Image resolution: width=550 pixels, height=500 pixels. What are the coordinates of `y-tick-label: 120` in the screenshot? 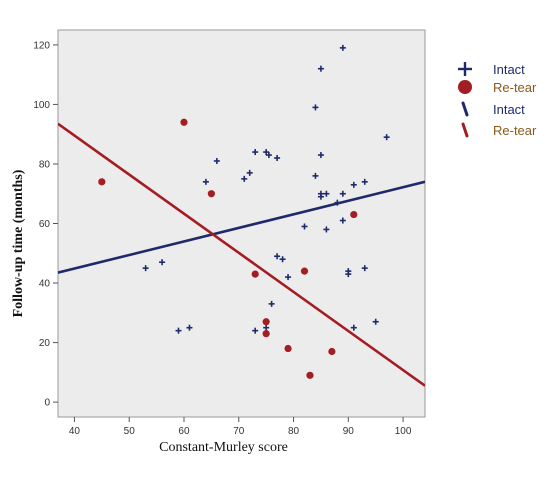 It's located at (41, 45).